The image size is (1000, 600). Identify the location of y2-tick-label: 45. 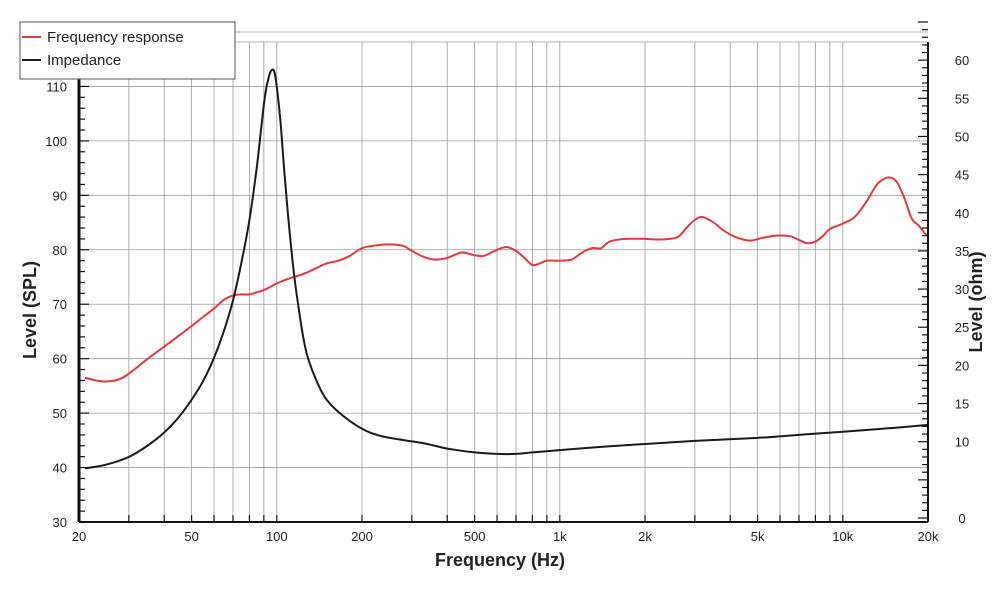
(962, 175).